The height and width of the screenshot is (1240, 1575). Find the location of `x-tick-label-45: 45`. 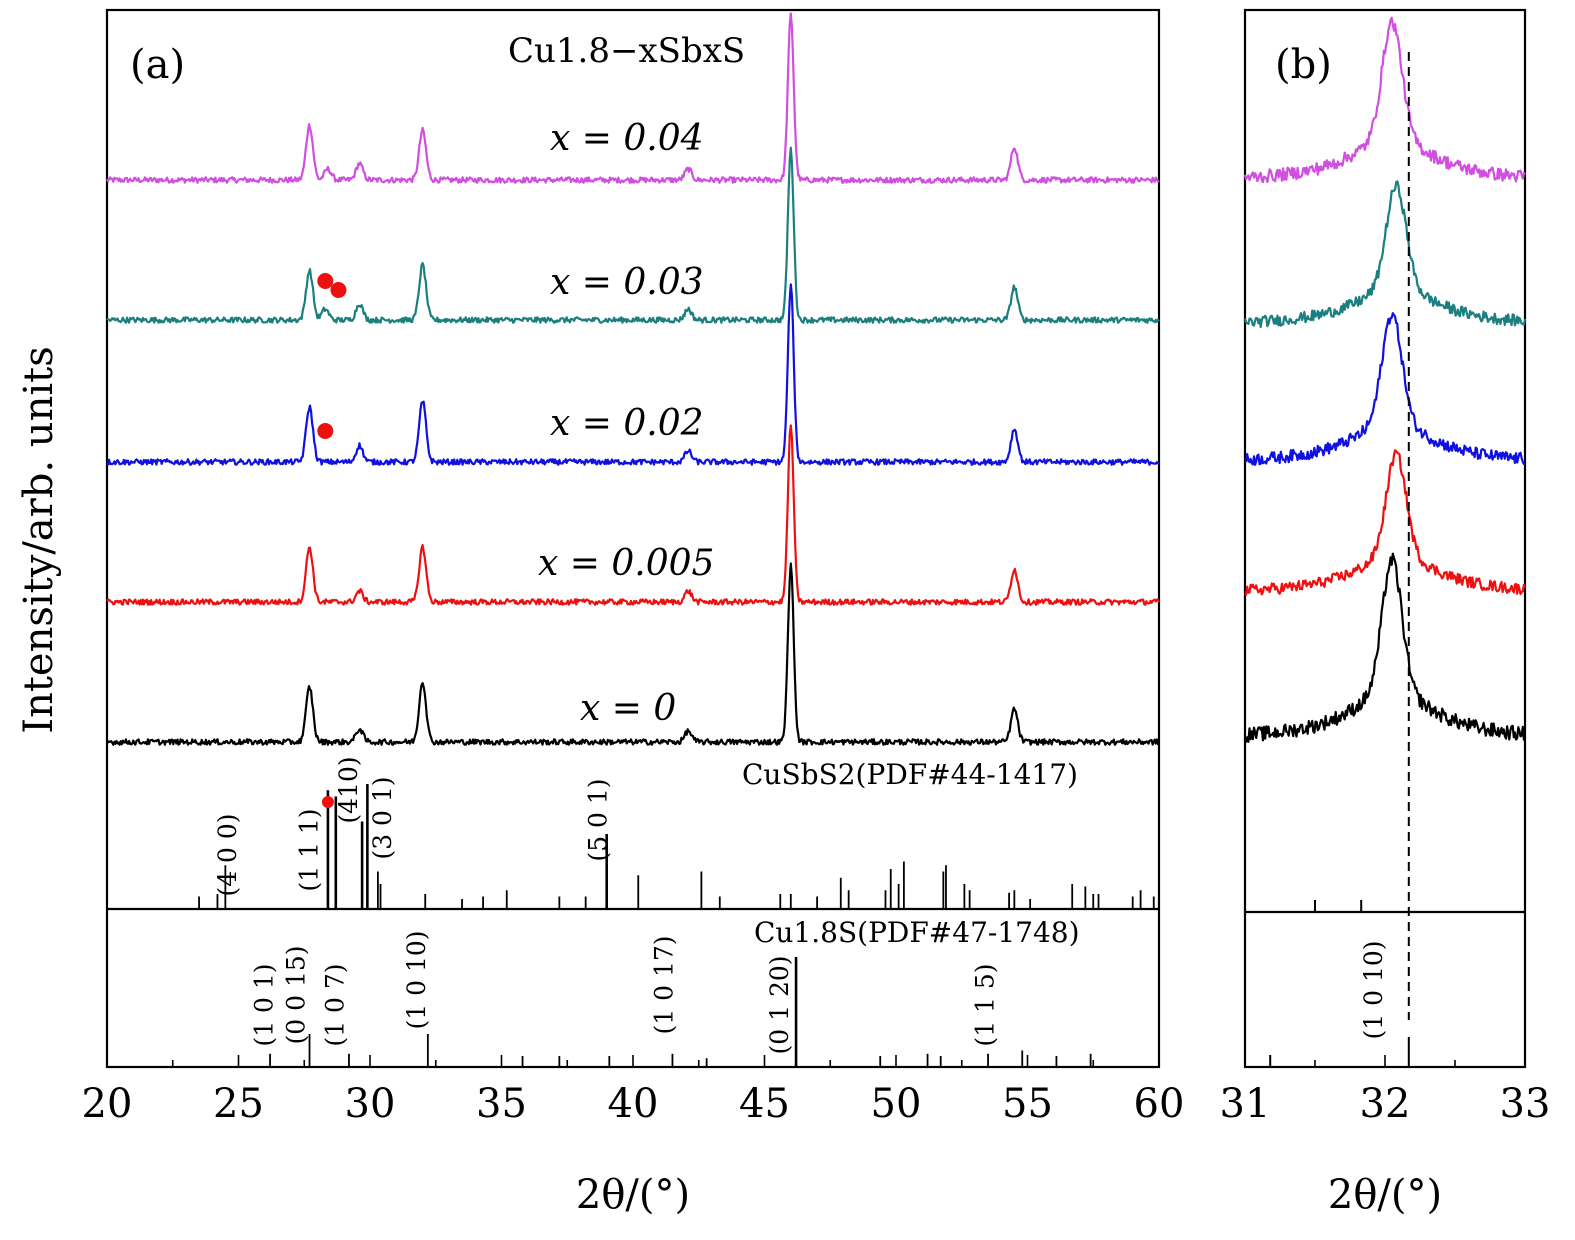

x-tick-label-45: 45 is located at coordinates (764, 1104).